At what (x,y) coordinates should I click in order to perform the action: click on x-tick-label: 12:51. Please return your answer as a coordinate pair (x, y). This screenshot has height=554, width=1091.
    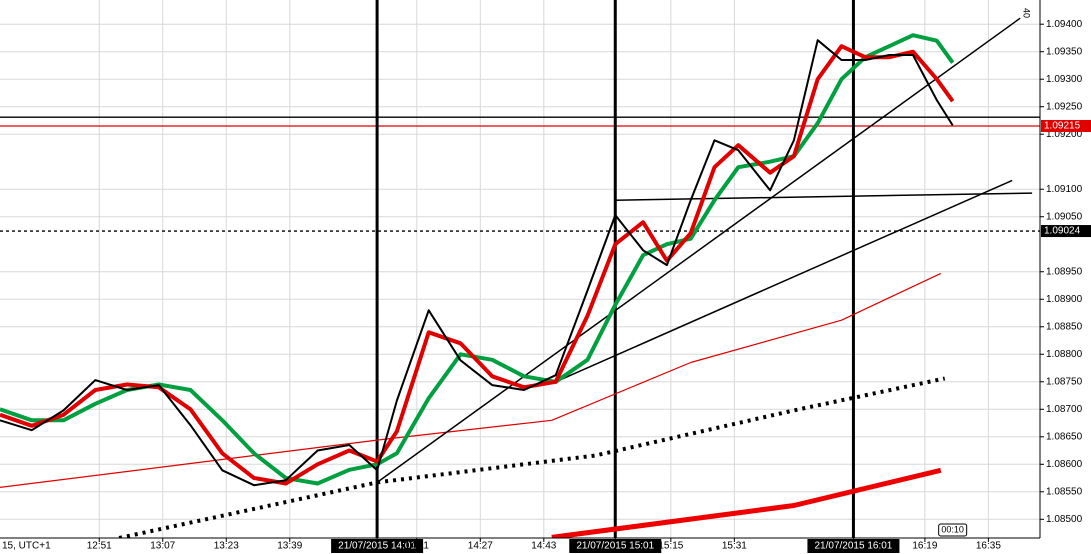
    Looking at the image, I should click on (99, 546).